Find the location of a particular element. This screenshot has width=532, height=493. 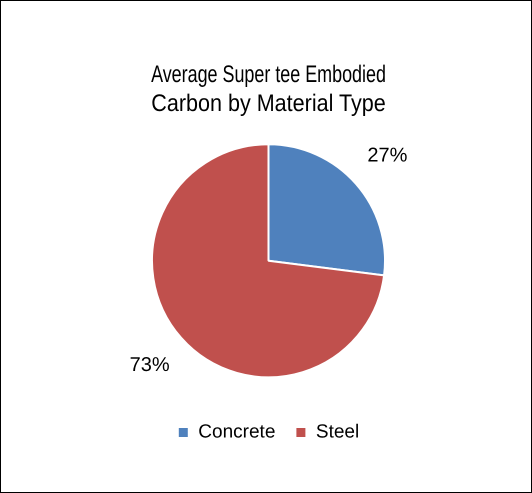

legend-label: Steel is located at coordinates (338, 432).